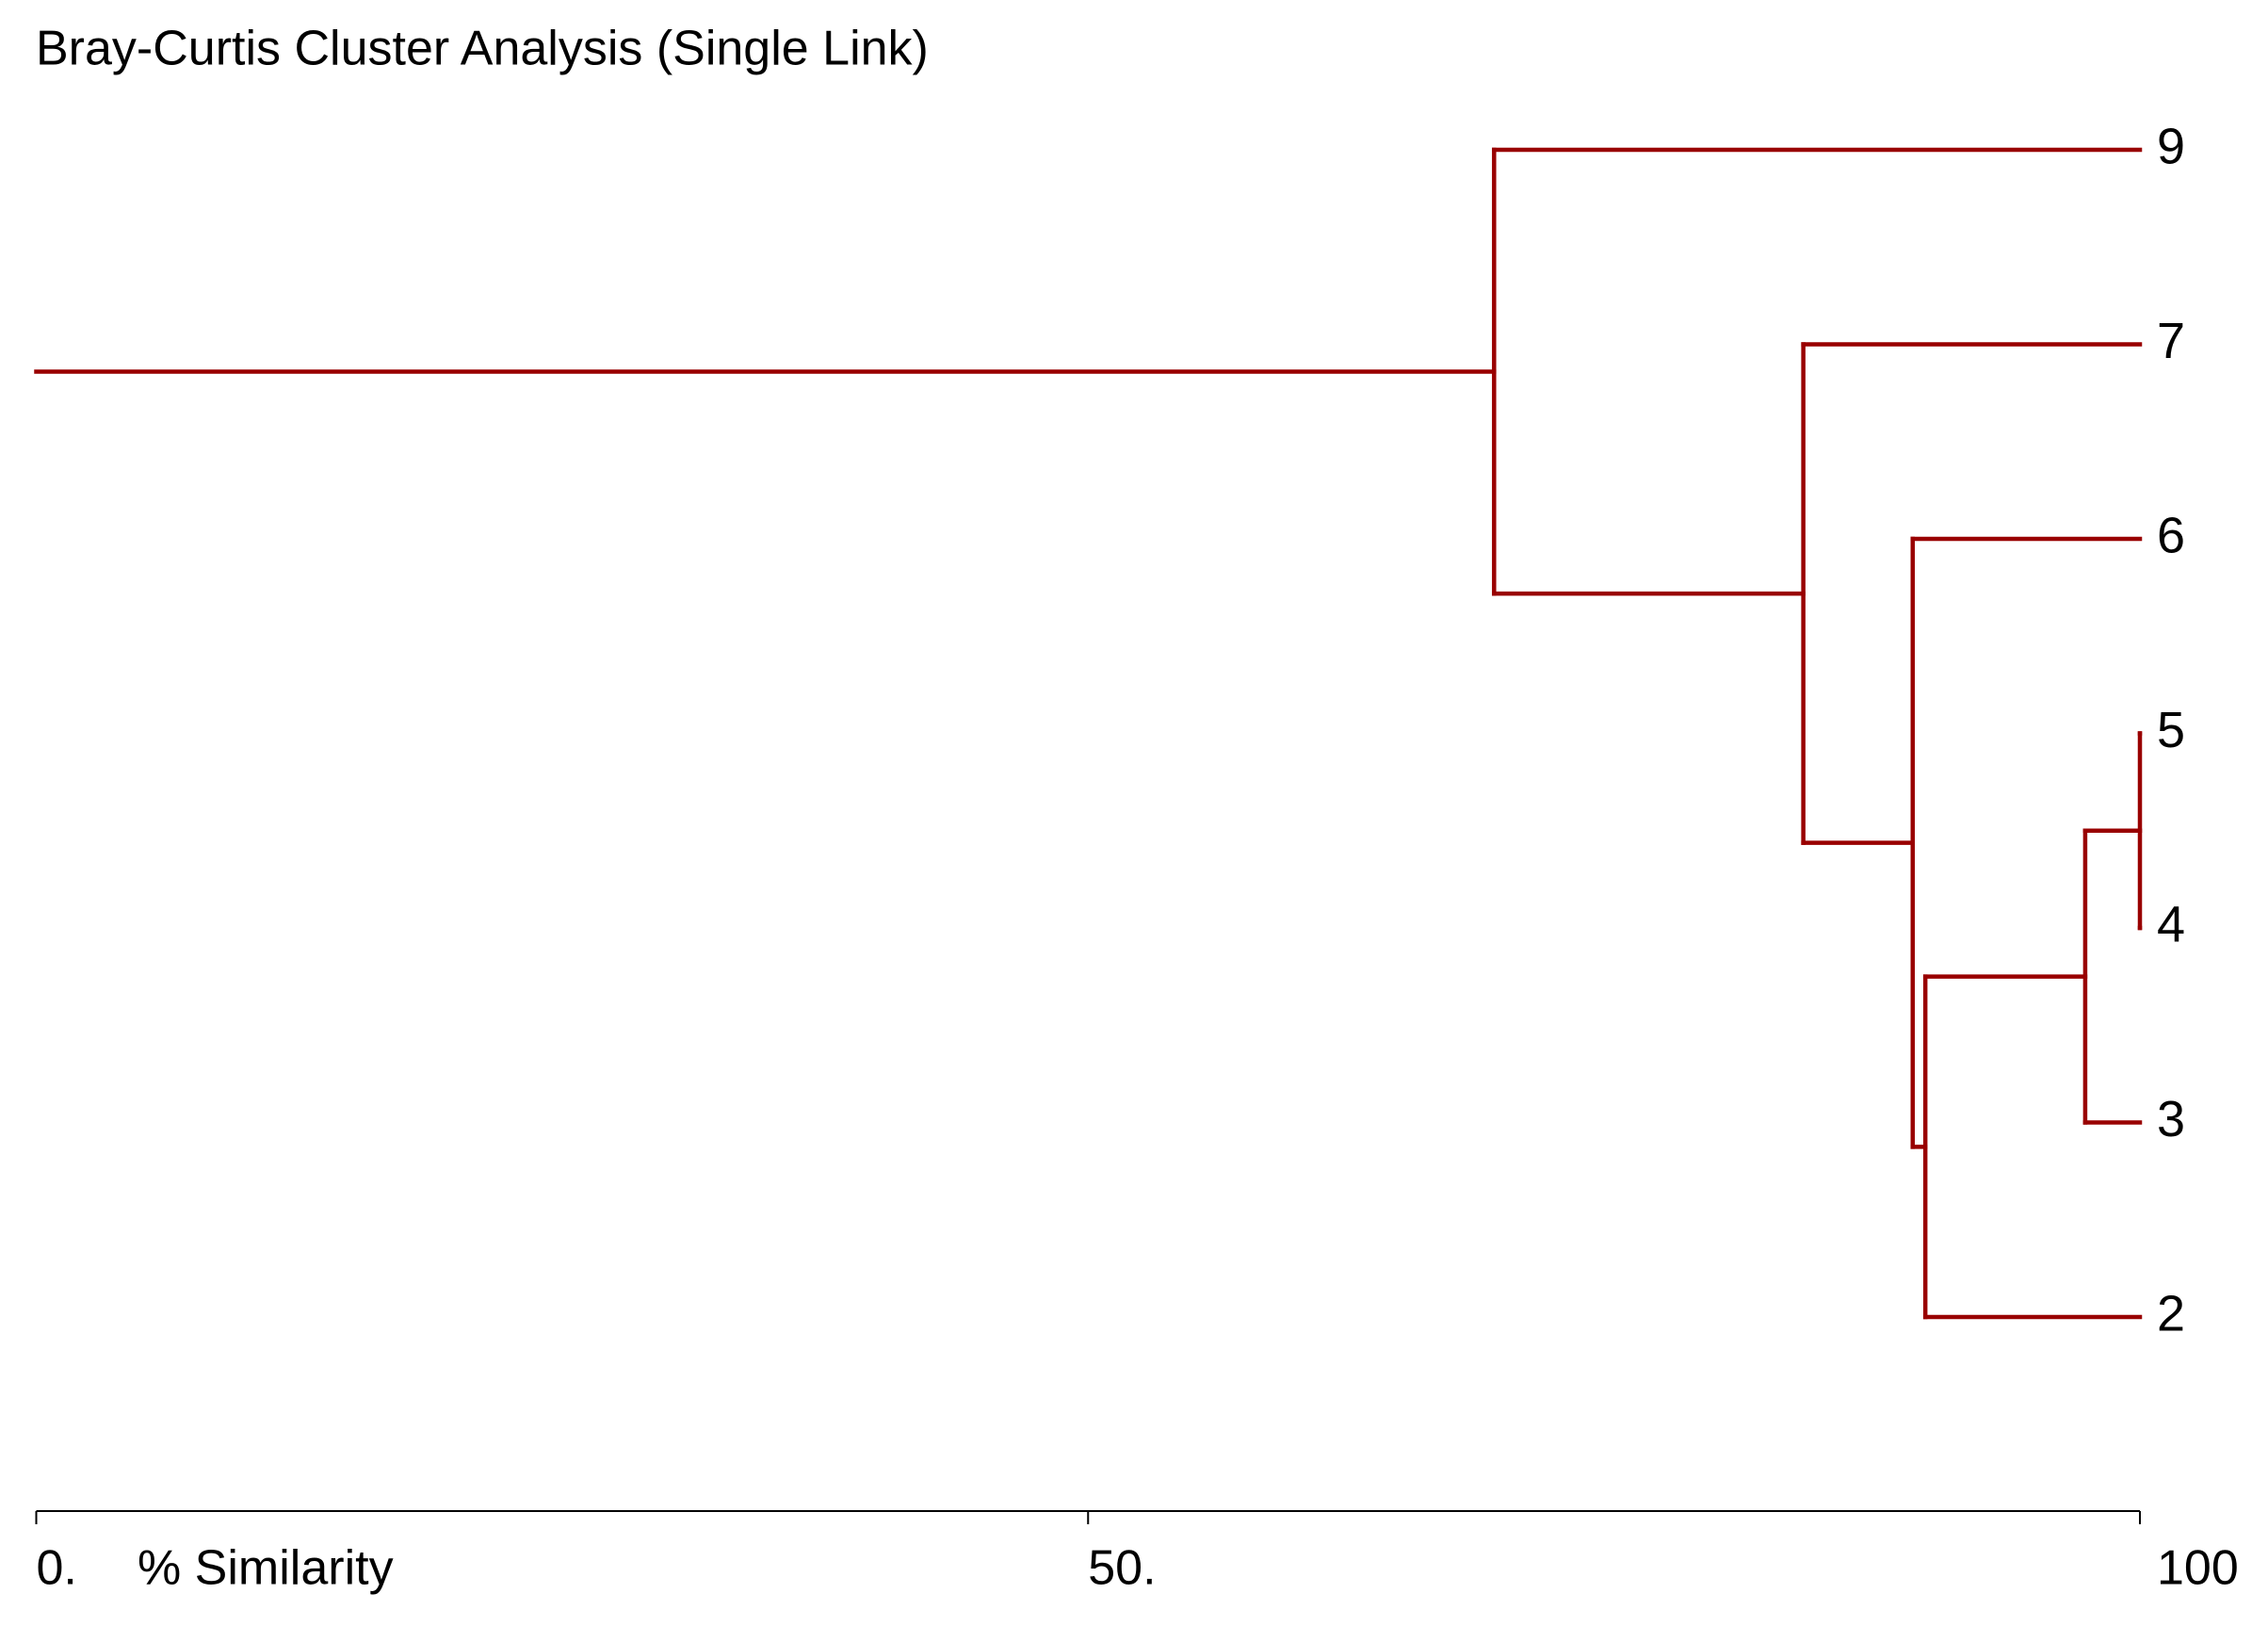 Image resolution: width=2268 pixels, height=1626 pixels. What do you see at coordinates (57, 1569) in the screenshot?
I see `x-tick-label: 0.` at bounding box center [57, 1569].